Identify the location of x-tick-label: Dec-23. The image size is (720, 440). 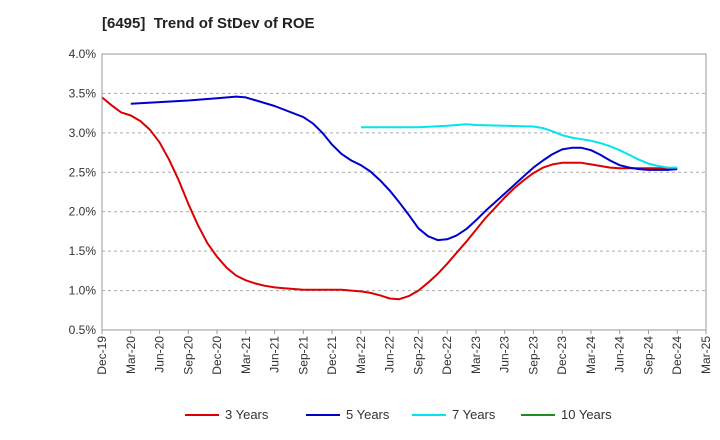
(562, 355).